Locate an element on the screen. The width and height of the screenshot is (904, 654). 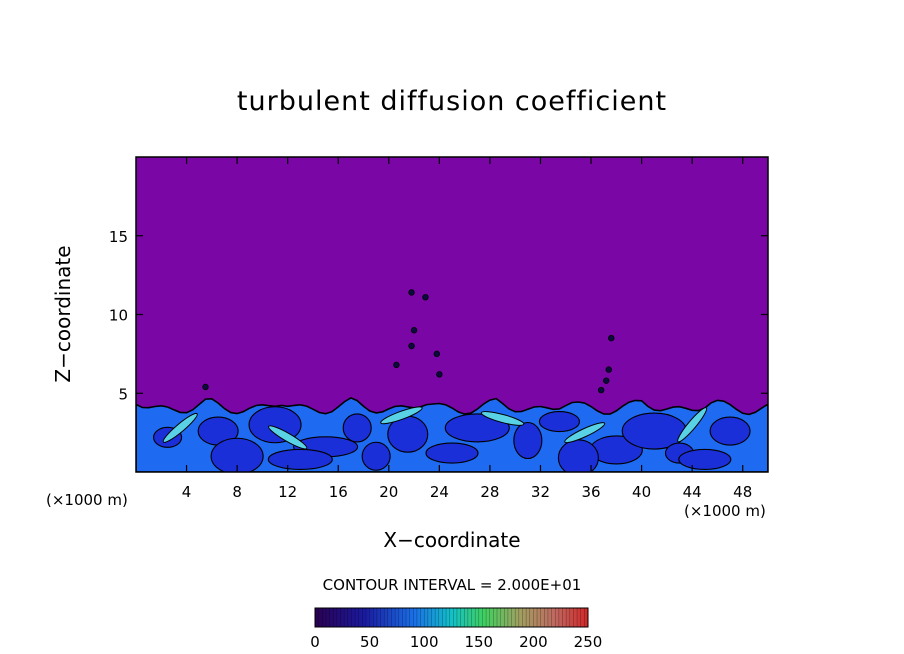
colorbar-tick-label: 200 is located at coordinates (533, 642).